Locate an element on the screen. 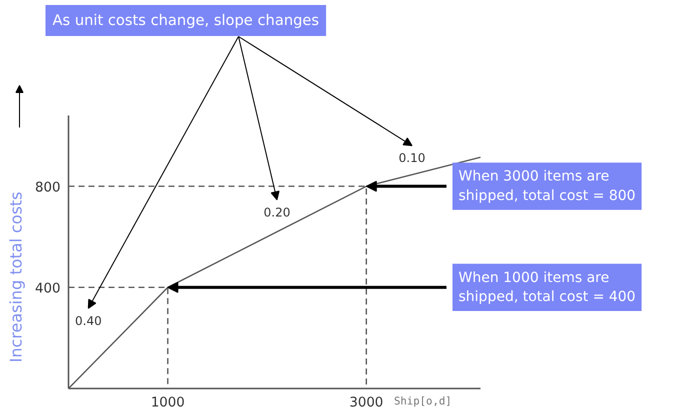  annotation: When 3000 items are shipped, total cost = 800 is located at coordinates (547, 186).